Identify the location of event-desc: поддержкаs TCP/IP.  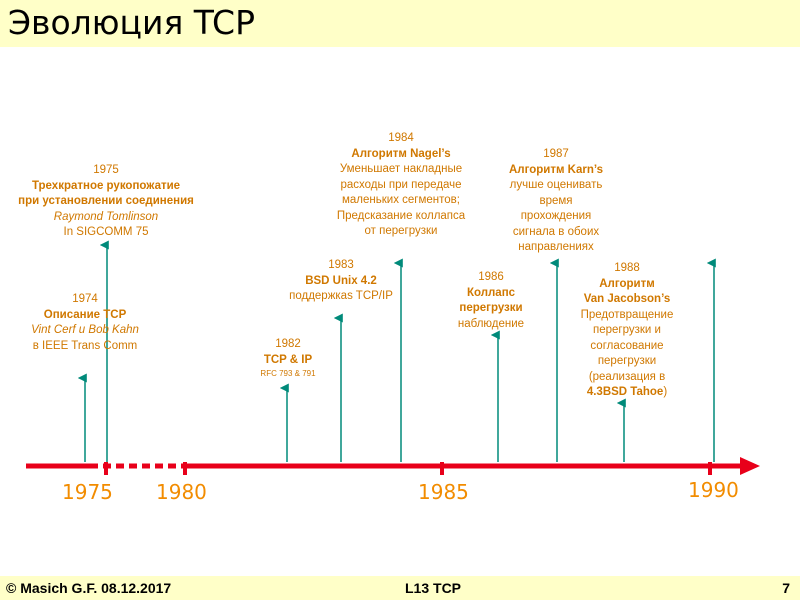
(341, 296).